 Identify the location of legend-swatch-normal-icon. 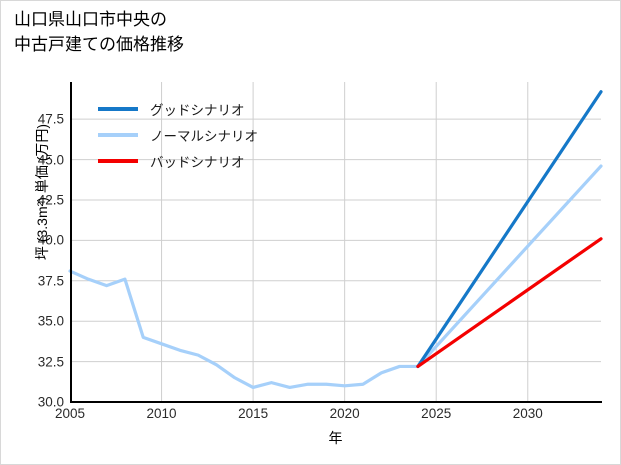
(118, 135).